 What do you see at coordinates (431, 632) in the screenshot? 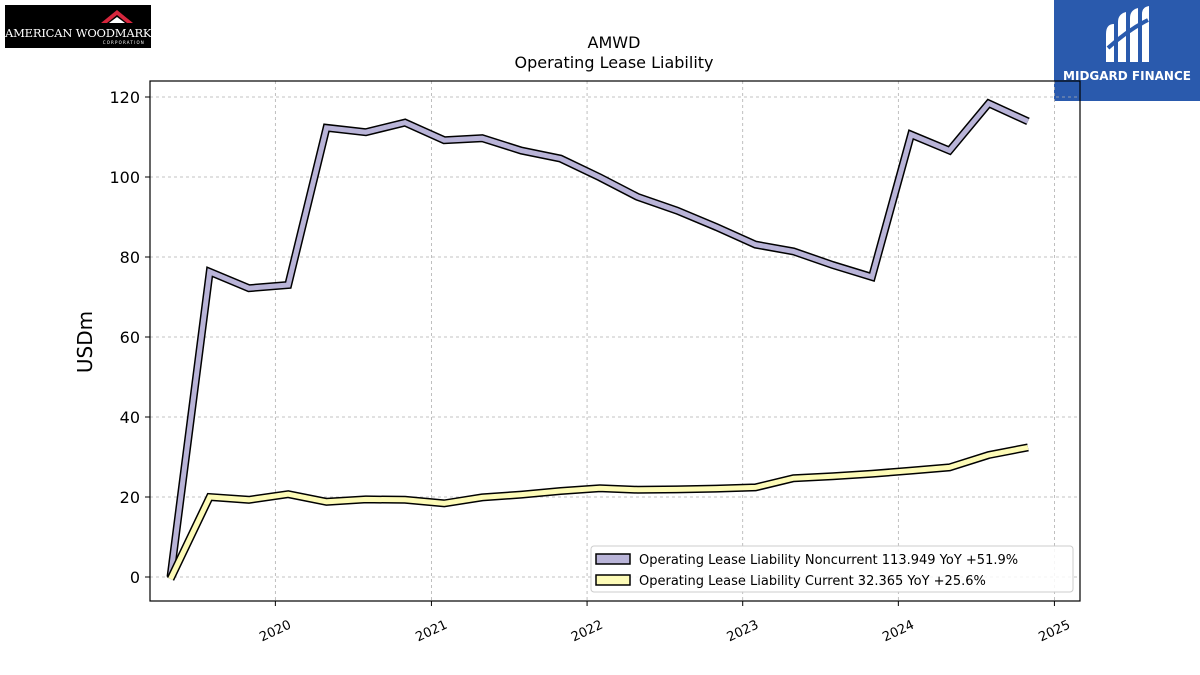
I see `x-tick-label: 2021` at bounding box center [431, 632].